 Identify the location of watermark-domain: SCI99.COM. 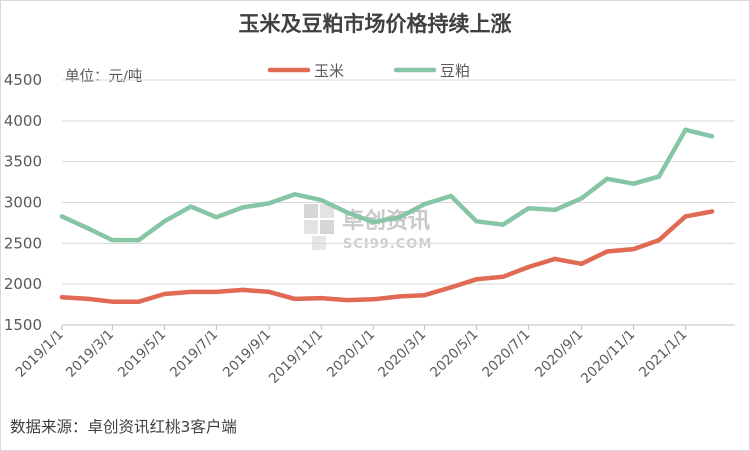
(387, 244).